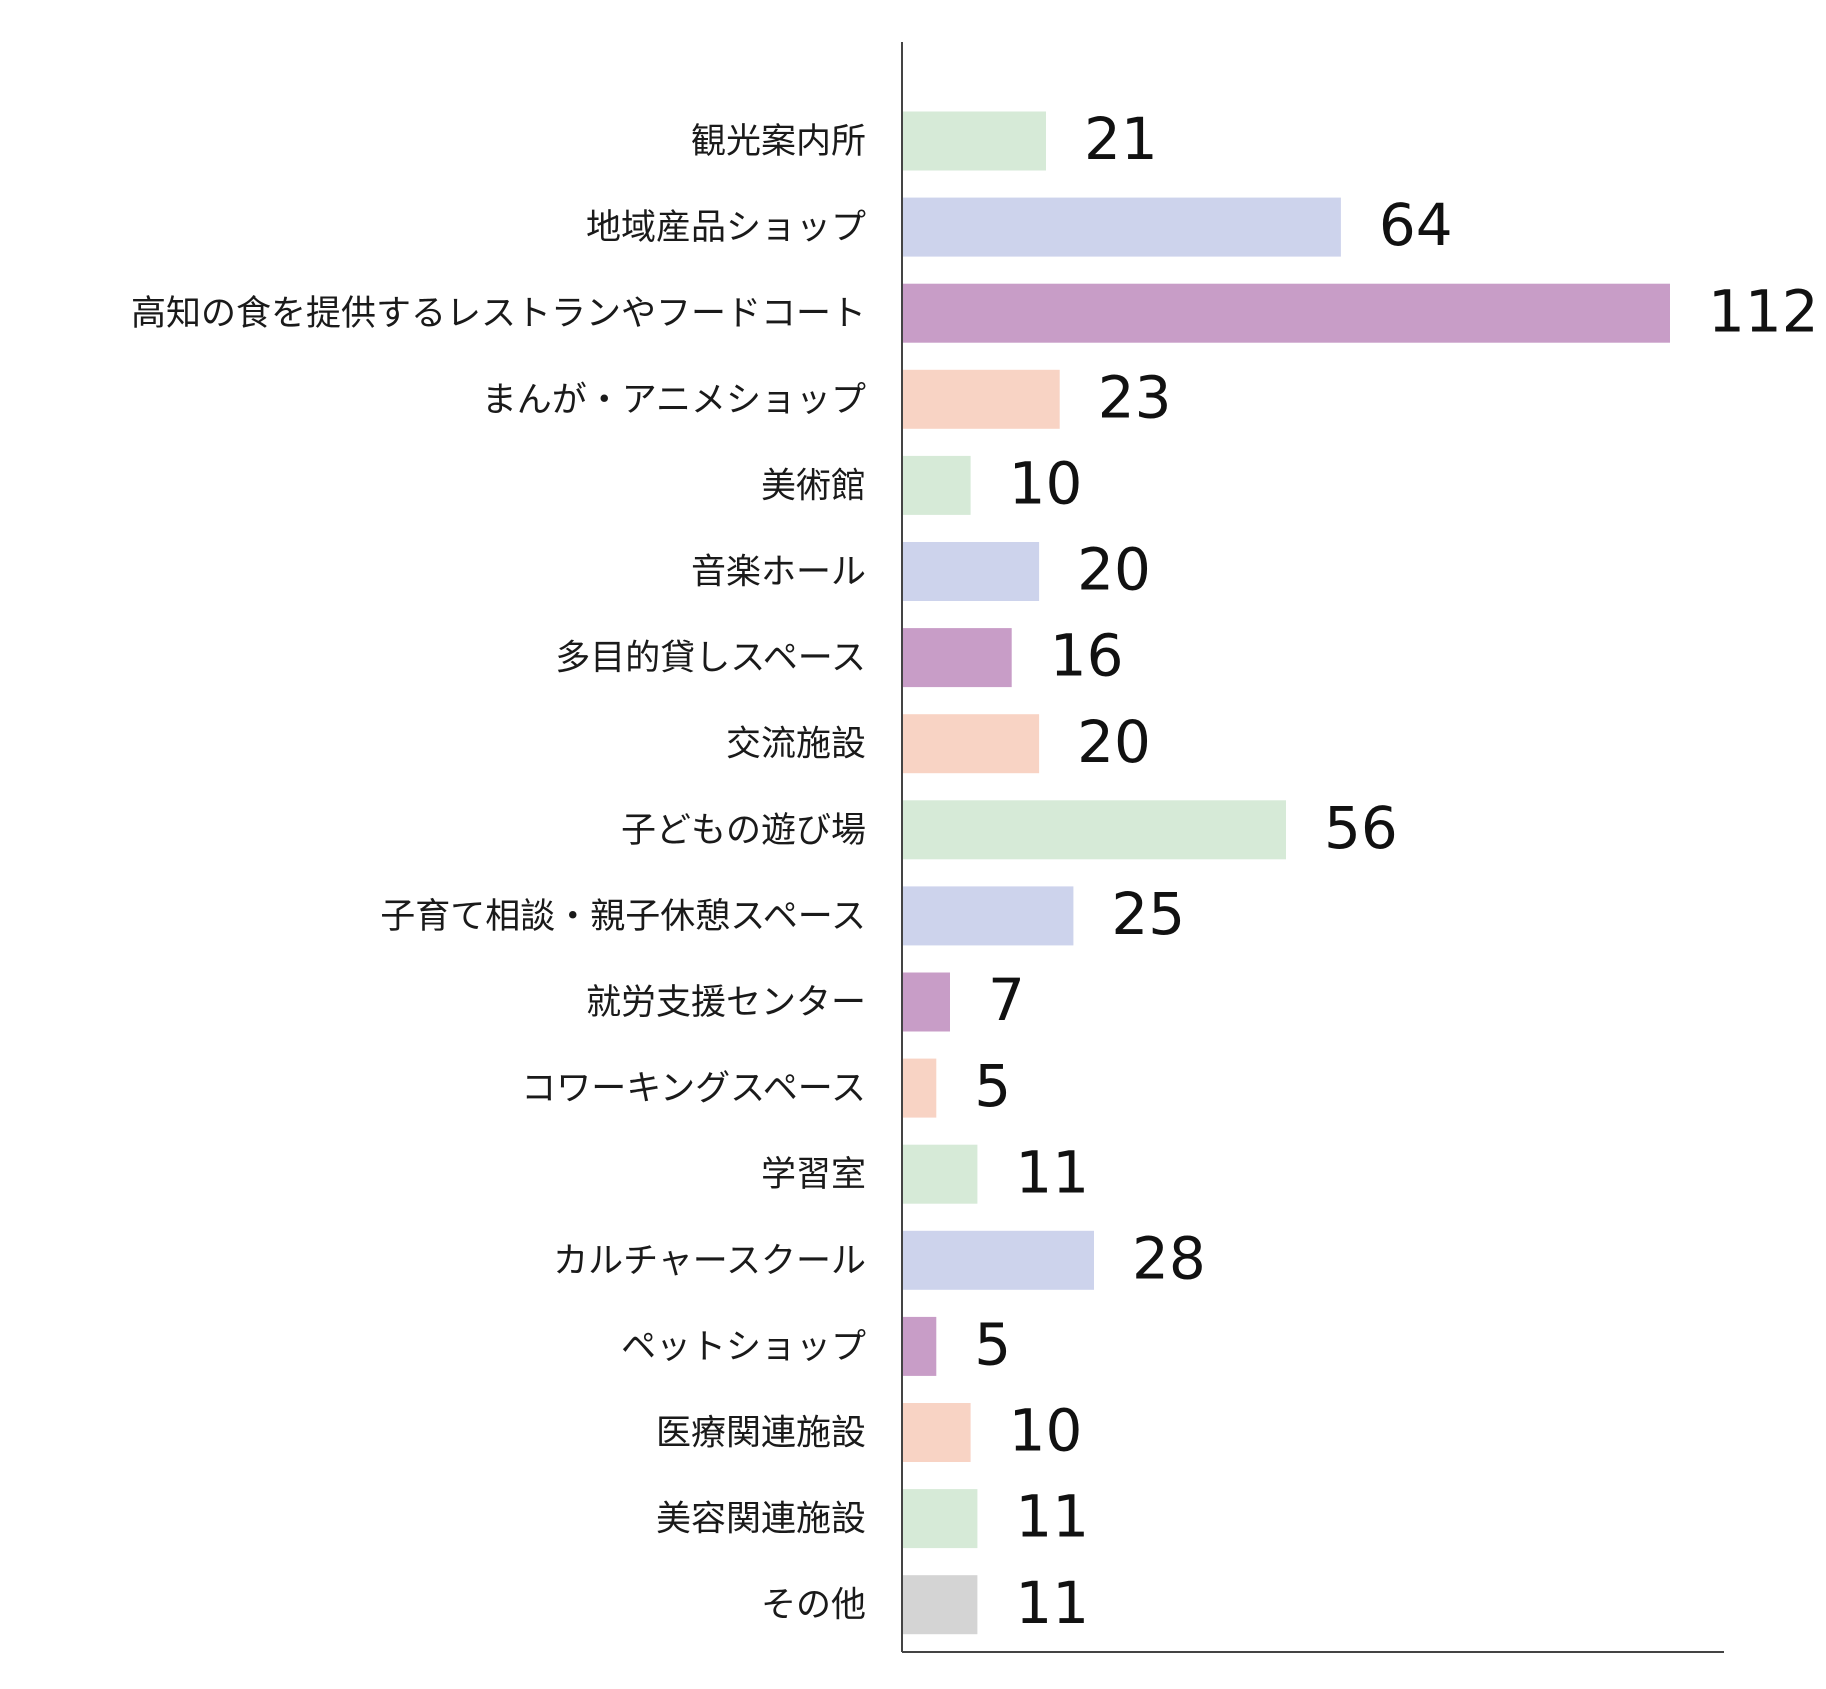 This screenshot has height=1689, width=1826. I want to click on category-label-3: まんが・アニメショップ, so click(674, 400).